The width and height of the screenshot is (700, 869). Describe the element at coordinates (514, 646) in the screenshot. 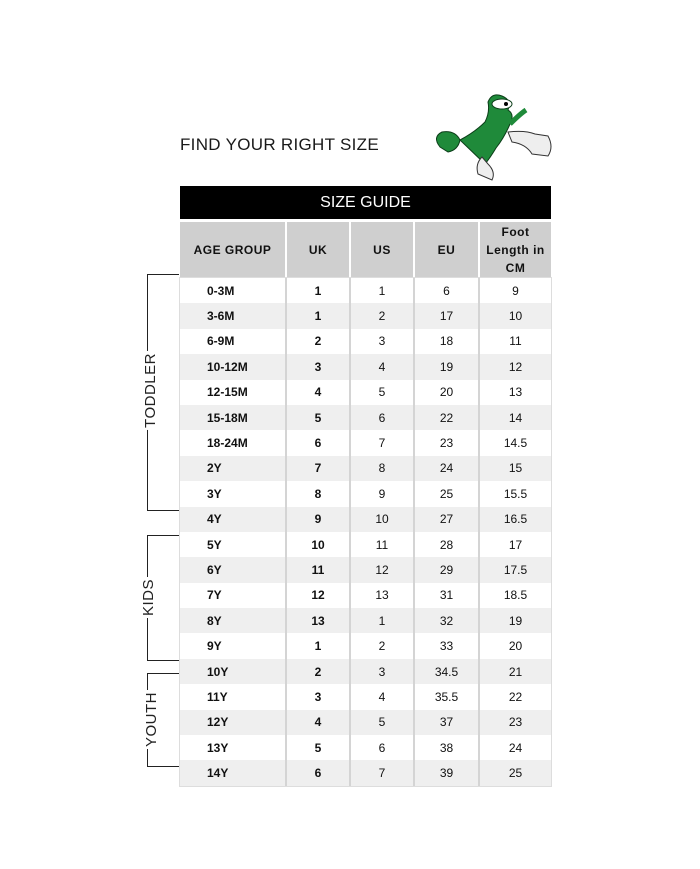

I see `foot-length-cell: 20` at that location.